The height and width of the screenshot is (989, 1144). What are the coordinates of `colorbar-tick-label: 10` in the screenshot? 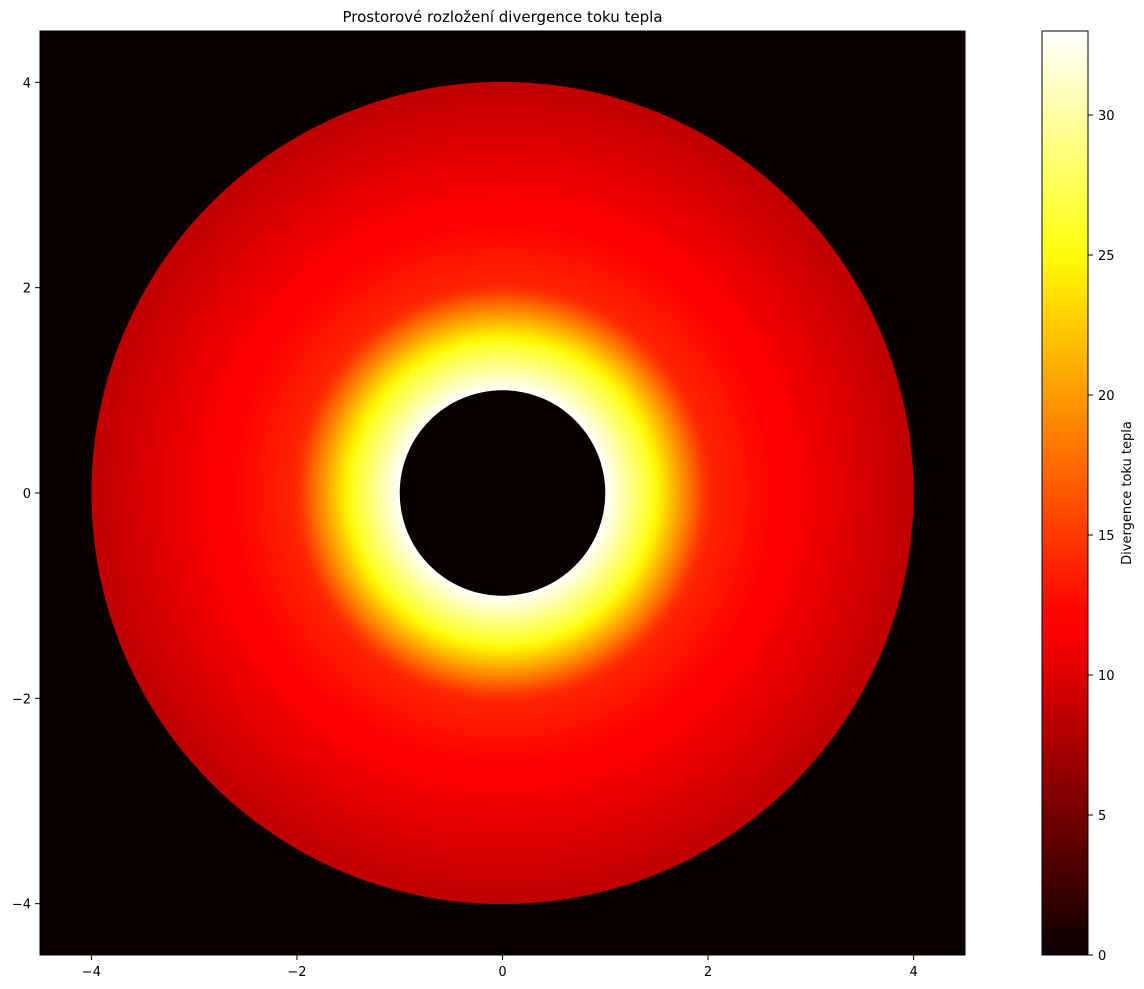 It's located at (1106, 676).